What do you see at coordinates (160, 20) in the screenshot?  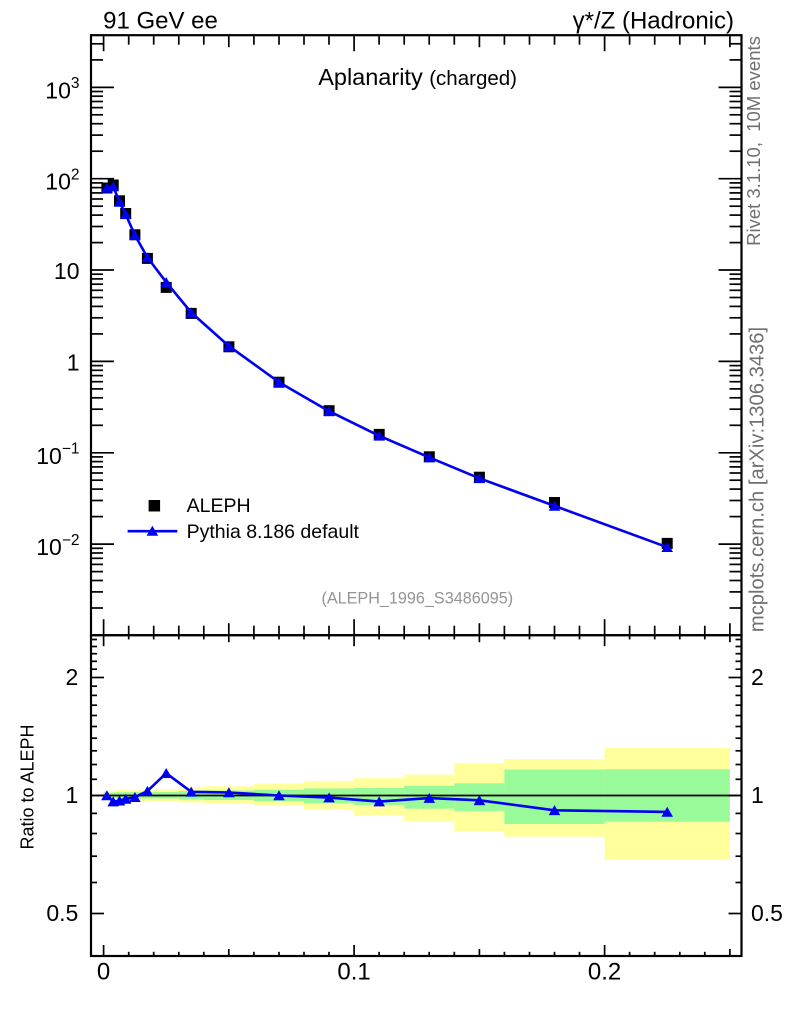 I see `svg-text: 91 GeV ee` at bounding box center [160, 20].